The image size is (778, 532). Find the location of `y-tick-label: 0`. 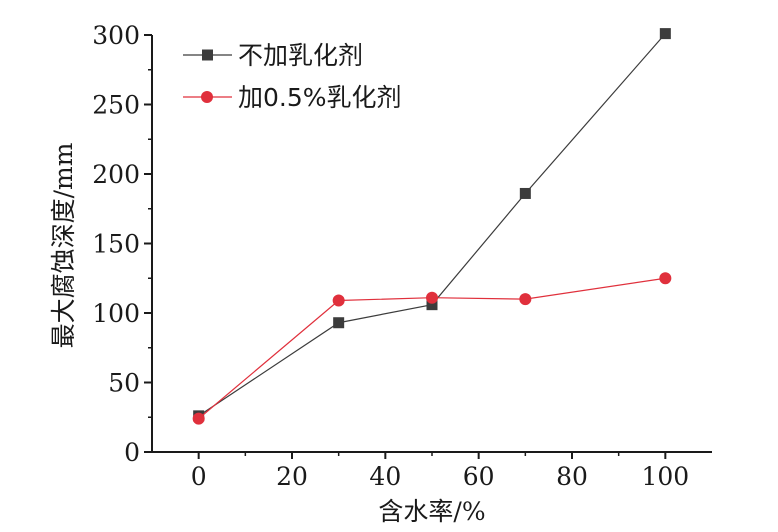

y-tick-label: 0 is located at coordinates (132, 452).